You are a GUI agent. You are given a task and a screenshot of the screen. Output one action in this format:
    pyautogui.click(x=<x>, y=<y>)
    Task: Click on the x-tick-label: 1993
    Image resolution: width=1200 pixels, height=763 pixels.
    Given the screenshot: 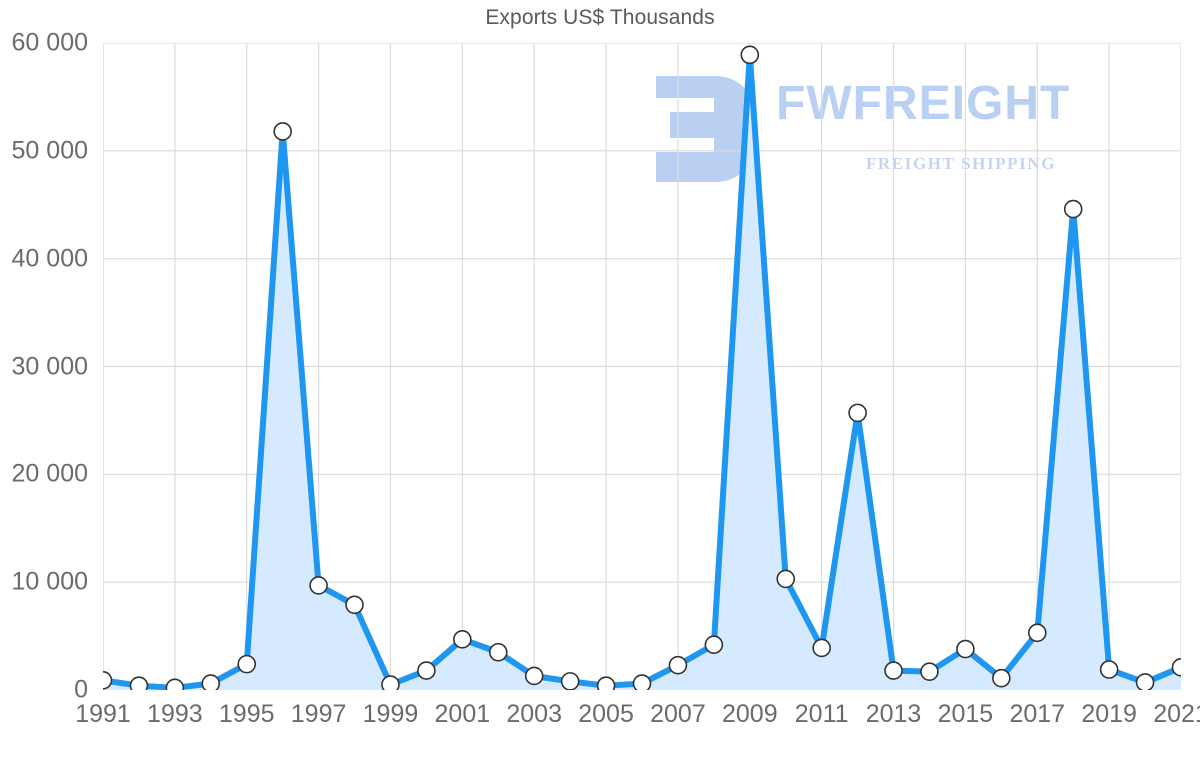 What is the action you would take?
    pyautogui.click(x=175, y=714)
    